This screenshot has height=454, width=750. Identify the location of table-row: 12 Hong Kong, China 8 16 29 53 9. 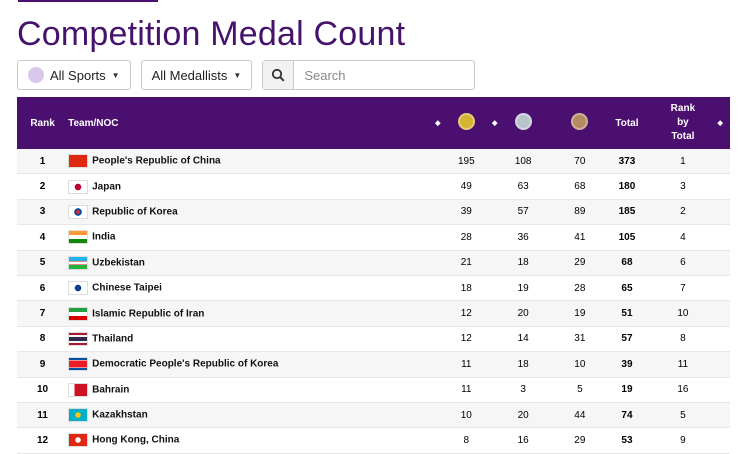
(373, 441).